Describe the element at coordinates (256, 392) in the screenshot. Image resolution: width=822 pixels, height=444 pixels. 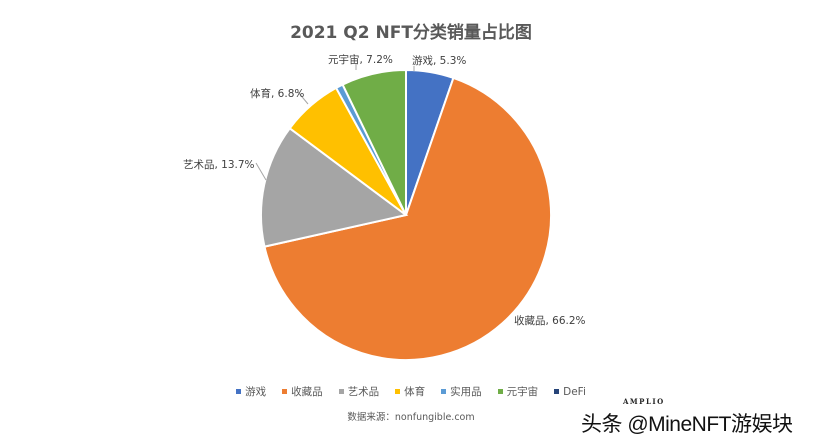
I see `legend-label: 游戏` at that location.